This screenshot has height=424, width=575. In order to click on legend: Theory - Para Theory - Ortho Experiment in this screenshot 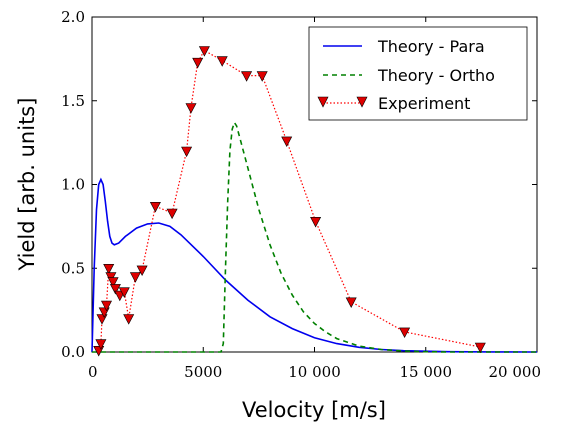, I will do `click(418, 73)`.